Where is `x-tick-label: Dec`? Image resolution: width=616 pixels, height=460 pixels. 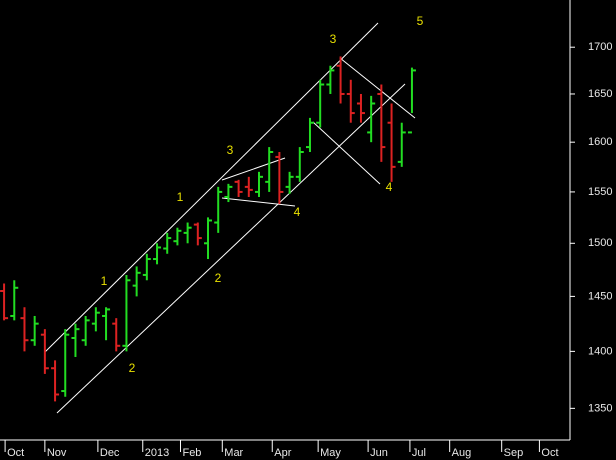
x-tick-label: Dec is located at coordinates (110, 453).